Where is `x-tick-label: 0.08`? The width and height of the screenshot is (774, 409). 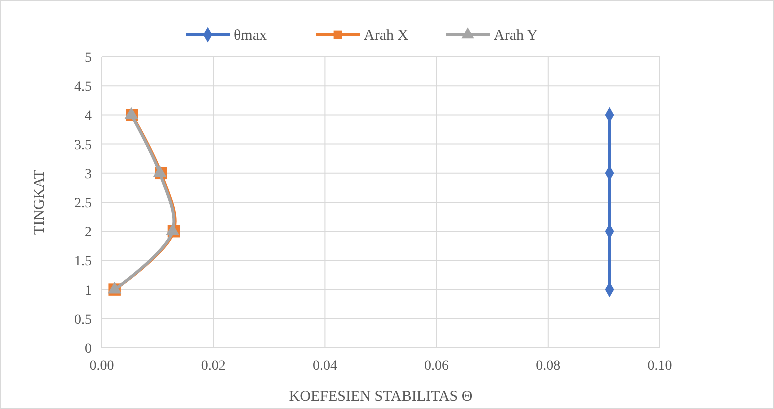
x-tick-label: 0.08 is located at coordinates (548, 366).